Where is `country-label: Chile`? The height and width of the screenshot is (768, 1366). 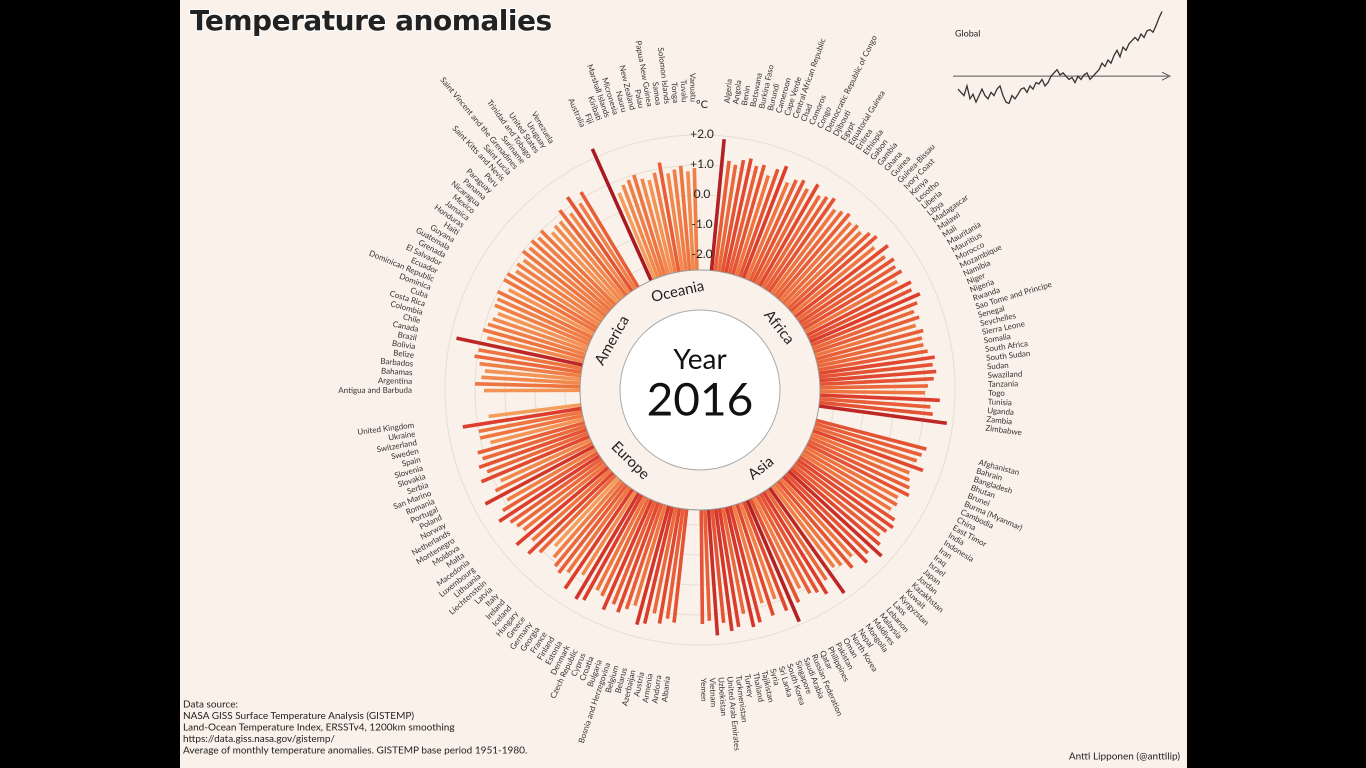 country-label: Chile is located at coordinates (412, 318).